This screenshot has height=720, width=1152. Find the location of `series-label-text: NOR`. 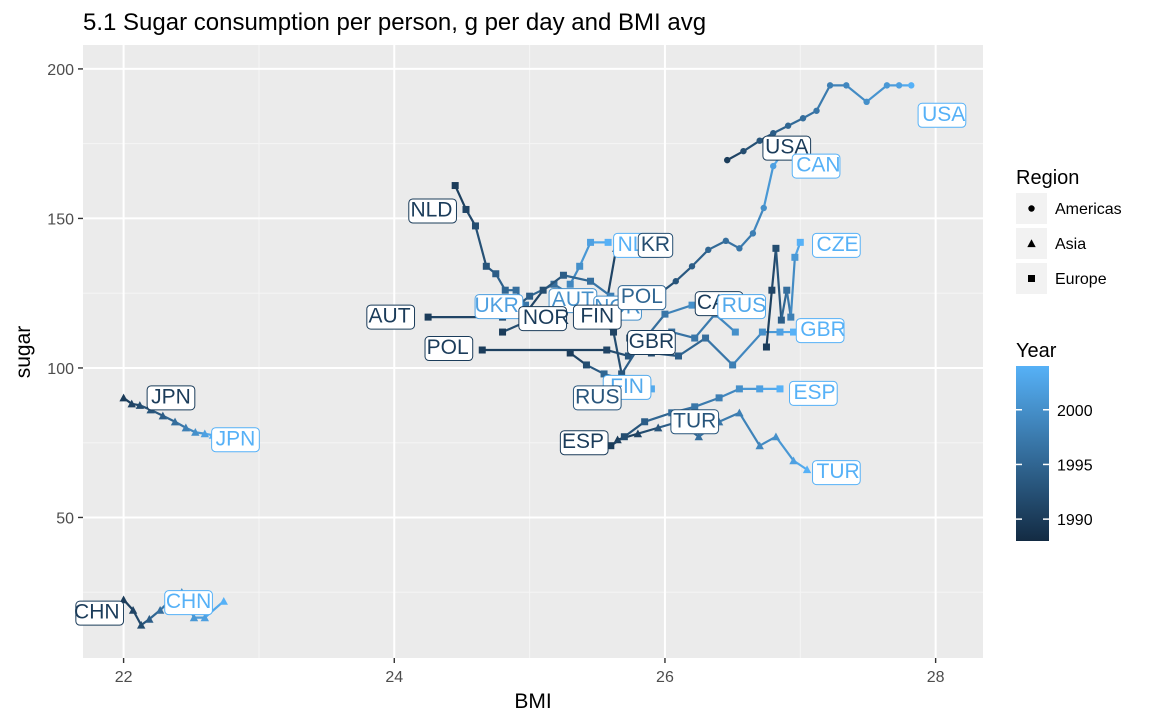

series-label-text: NOR is located at coordinates (546, 317).